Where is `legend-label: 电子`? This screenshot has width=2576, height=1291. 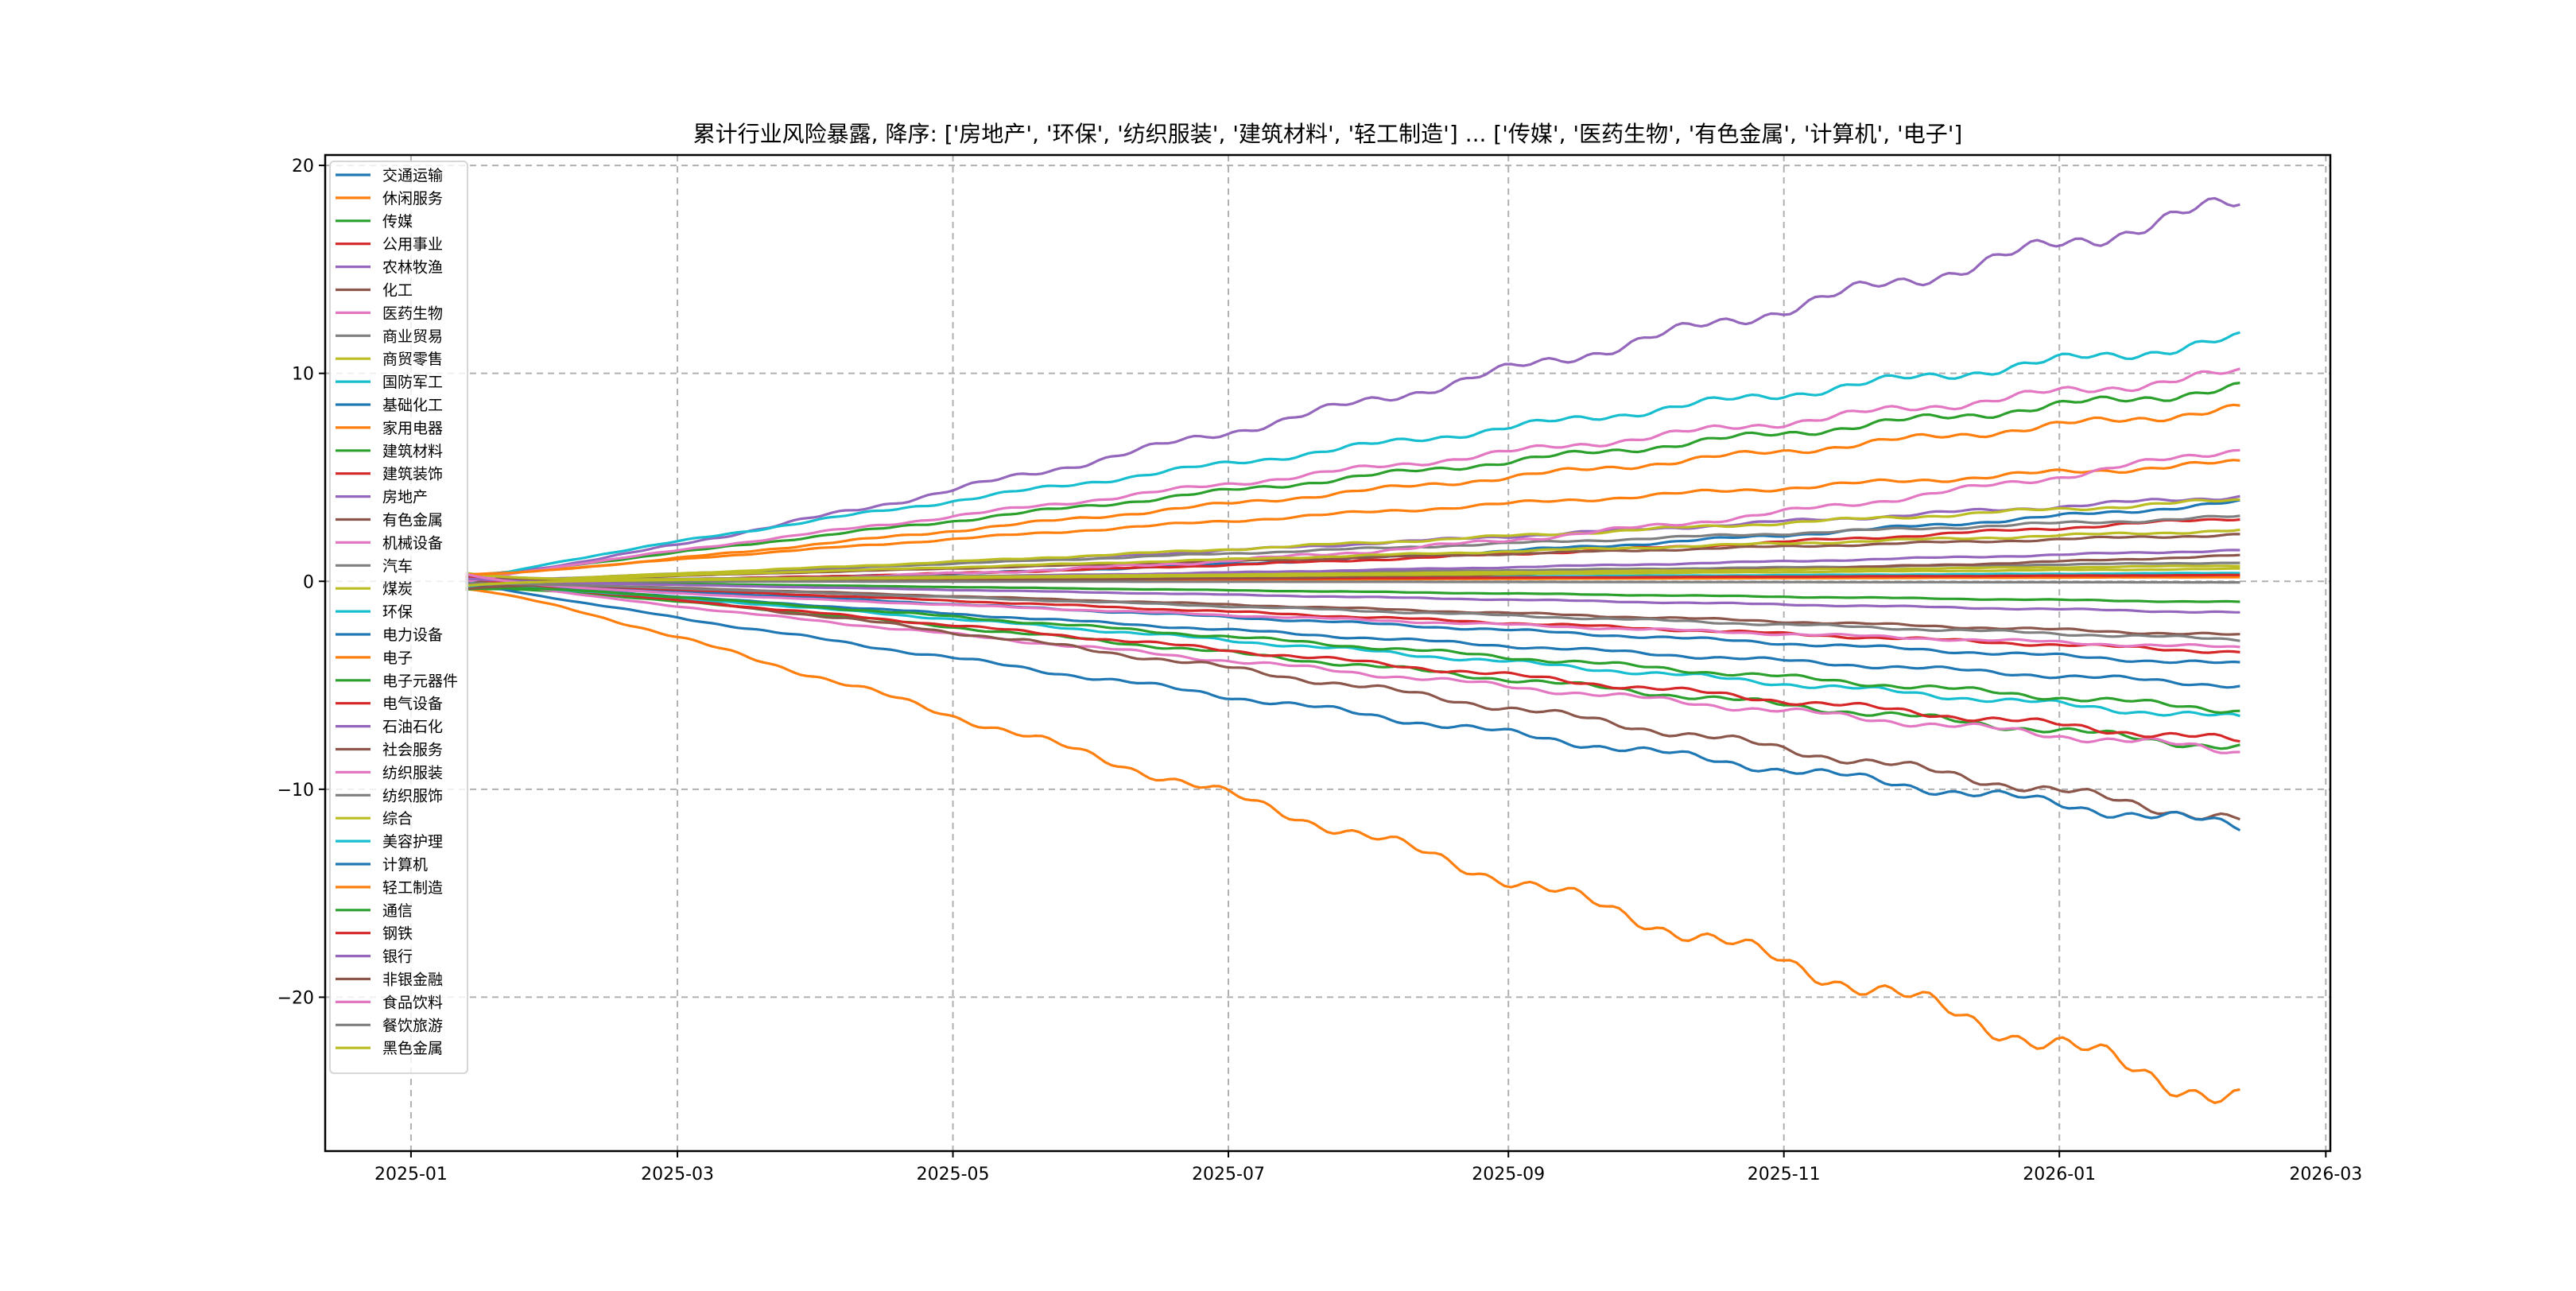
legend-label: 电子 is located at coordinates (397, 658).